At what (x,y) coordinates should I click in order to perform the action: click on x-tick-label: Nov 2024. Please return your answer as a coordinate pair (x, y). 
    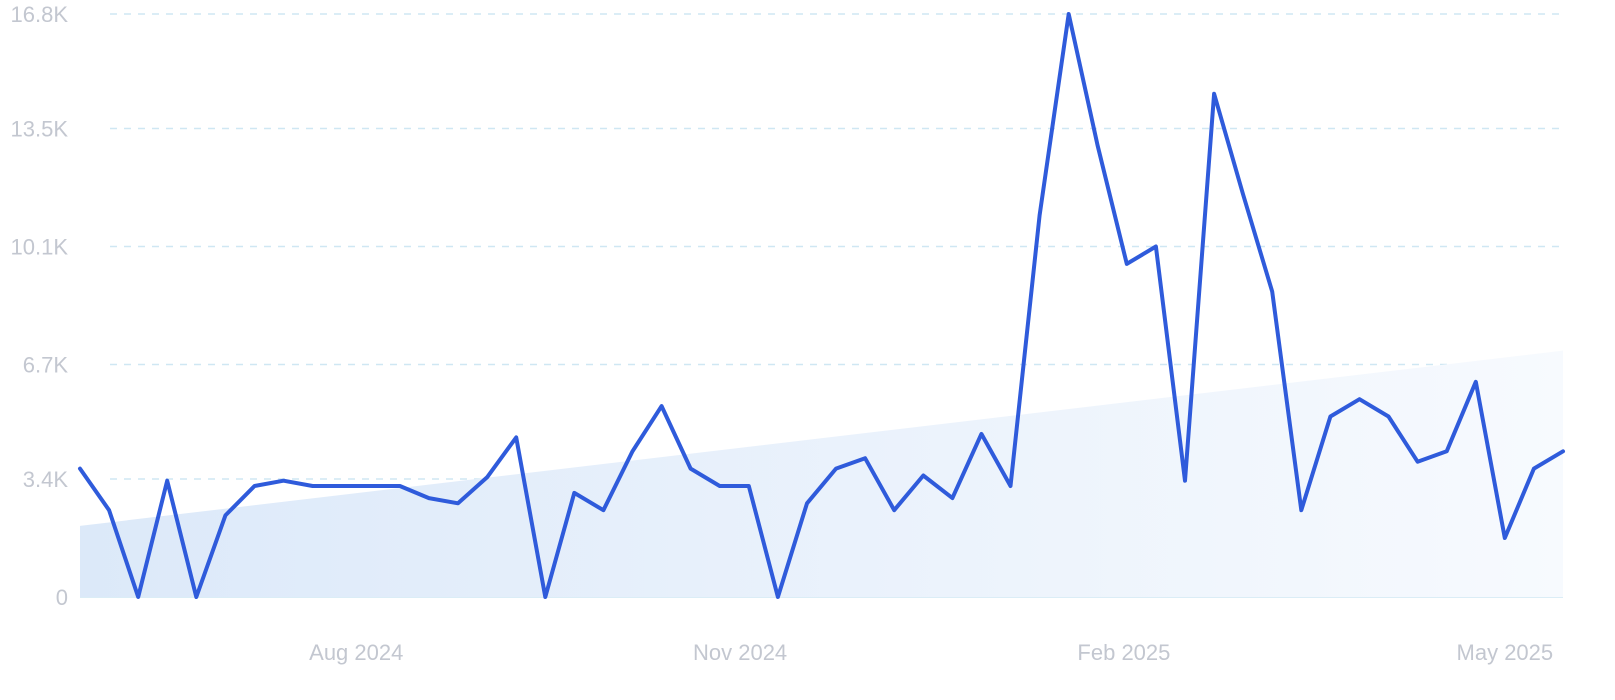
    Looking at the image, I should click on (740, 652).